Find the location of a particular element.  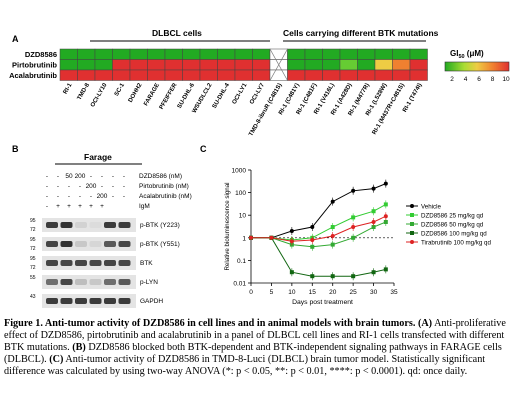

legend-gradient is located at coordinates (477, 66).